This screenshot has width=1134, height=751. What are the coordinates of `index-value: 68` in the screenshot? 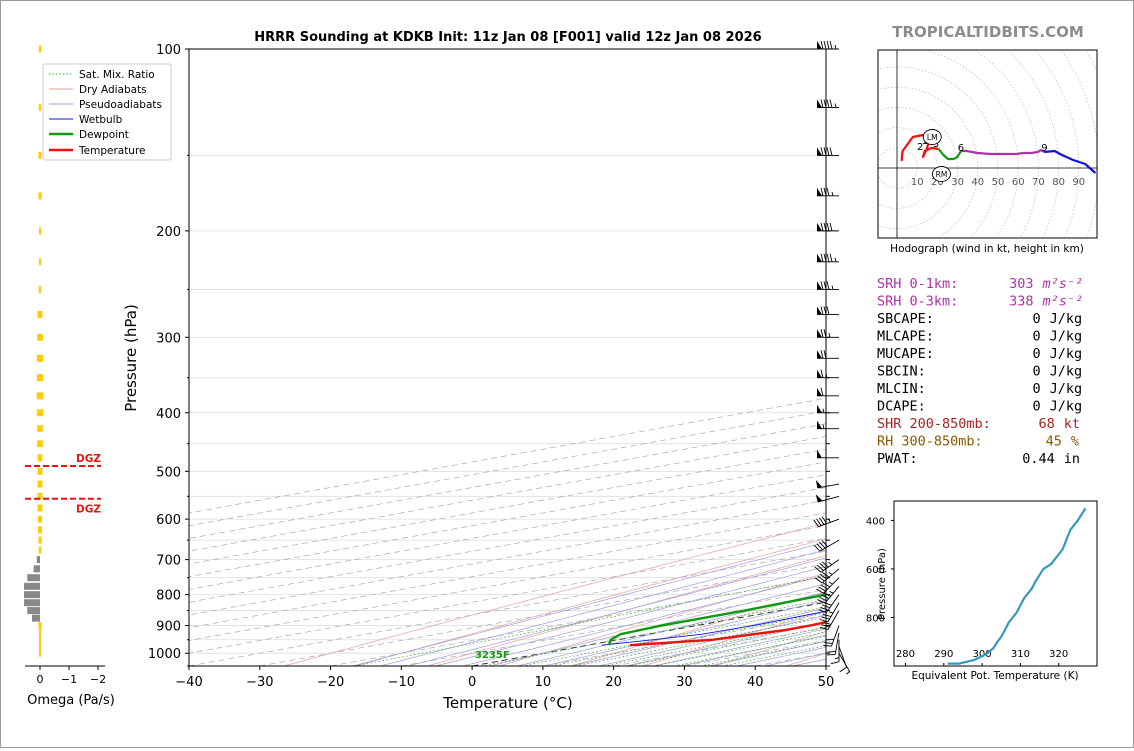 It's located at (1047, 424).